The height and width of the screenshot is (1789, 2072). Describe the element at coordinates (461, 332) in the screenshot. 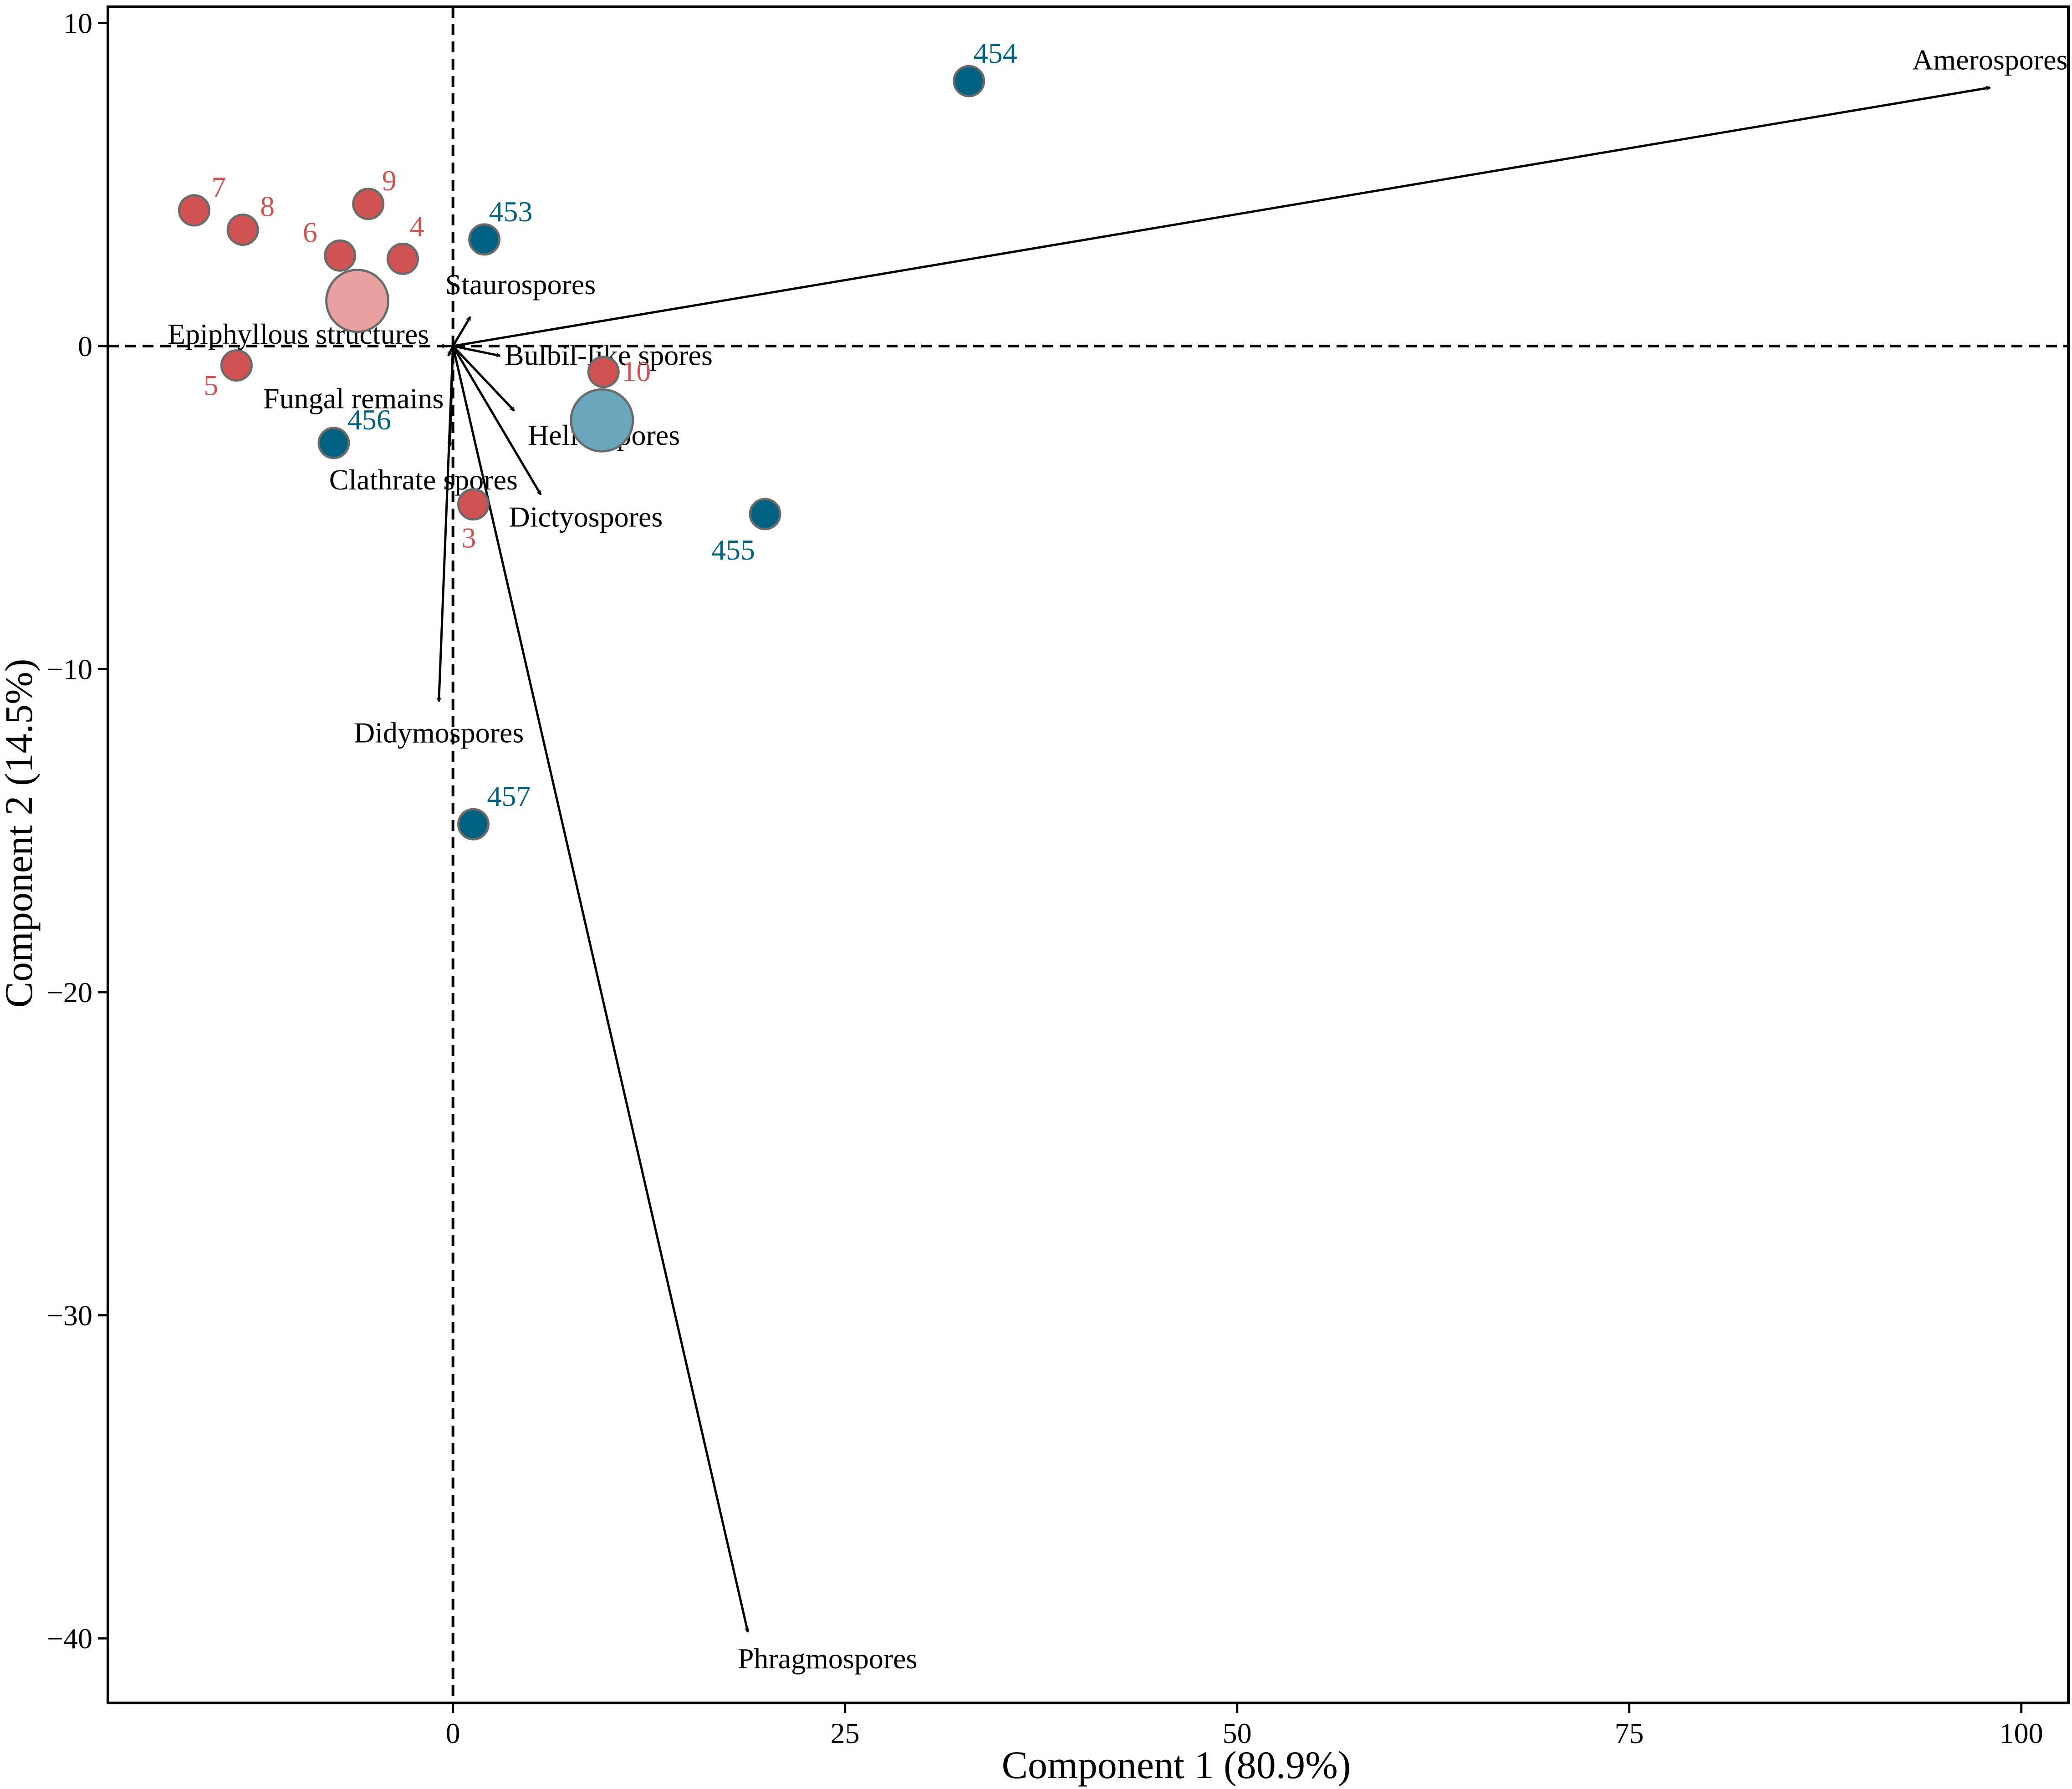

I see `loading-arrow-staurospores` at that location.